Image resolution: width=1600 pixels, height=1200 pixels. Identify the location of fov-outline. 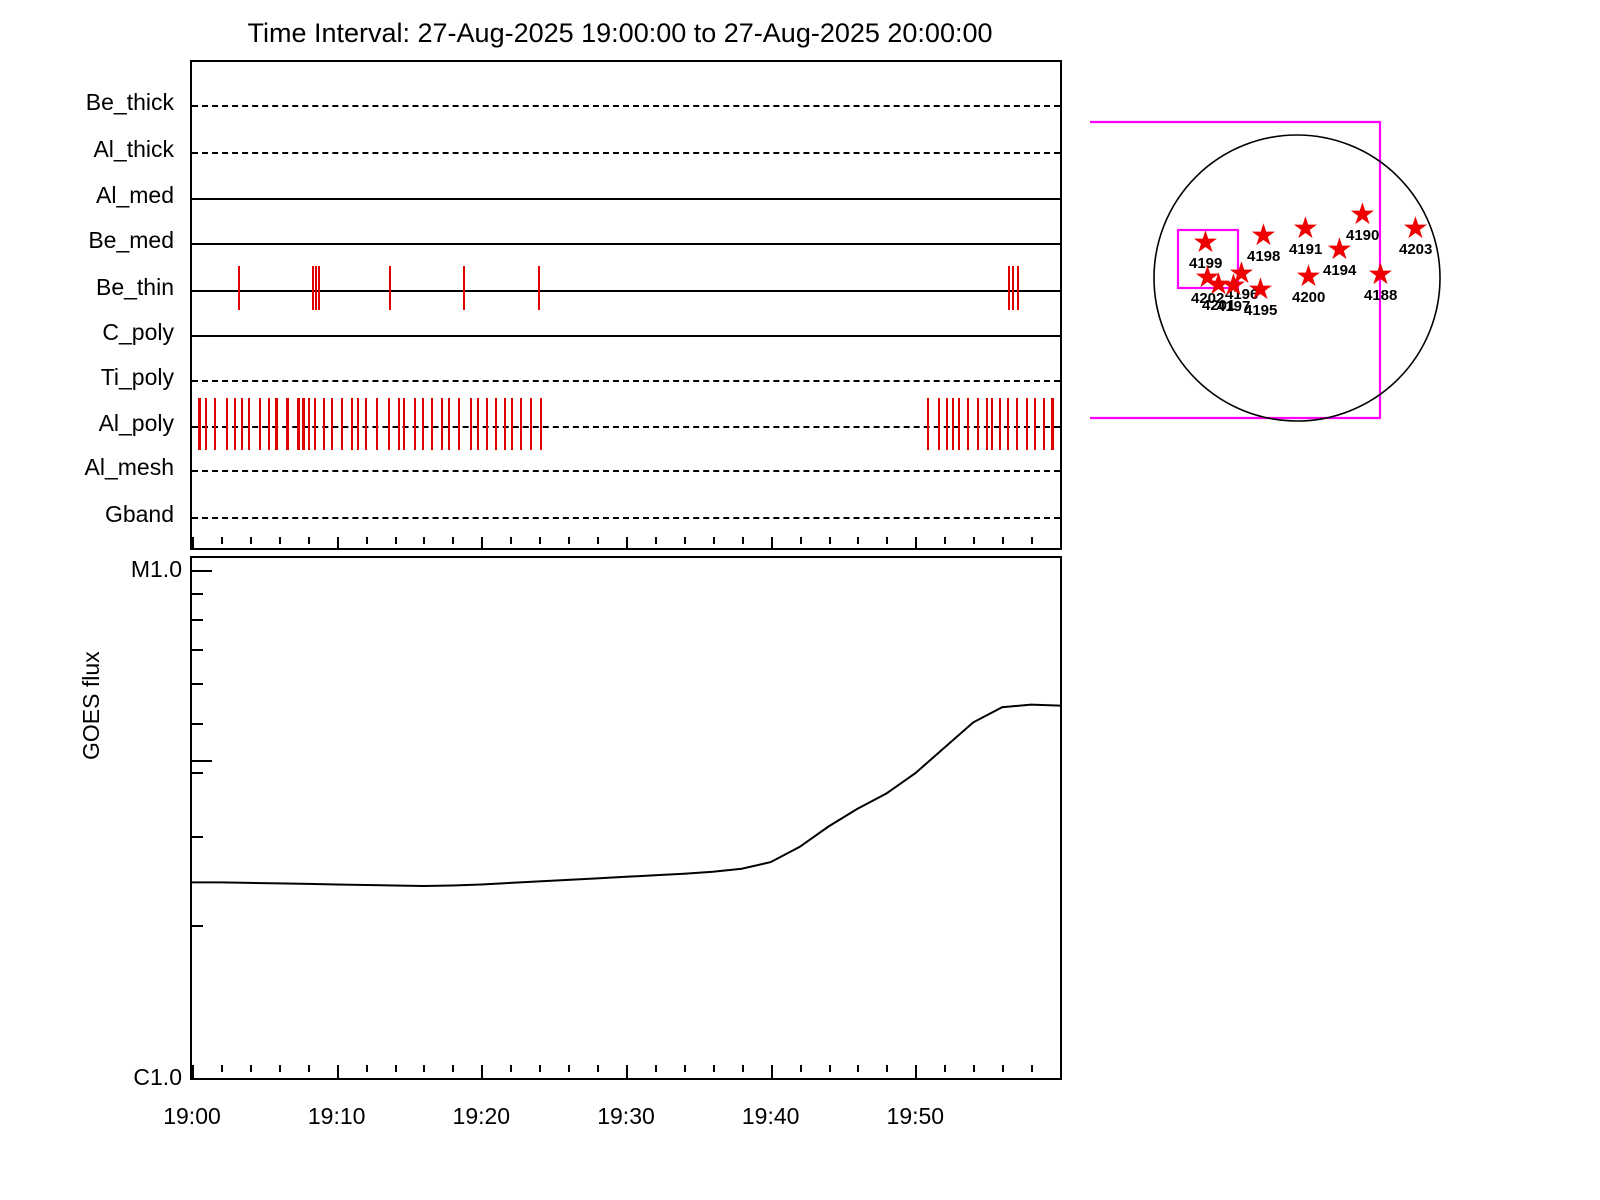
(1236, 270).